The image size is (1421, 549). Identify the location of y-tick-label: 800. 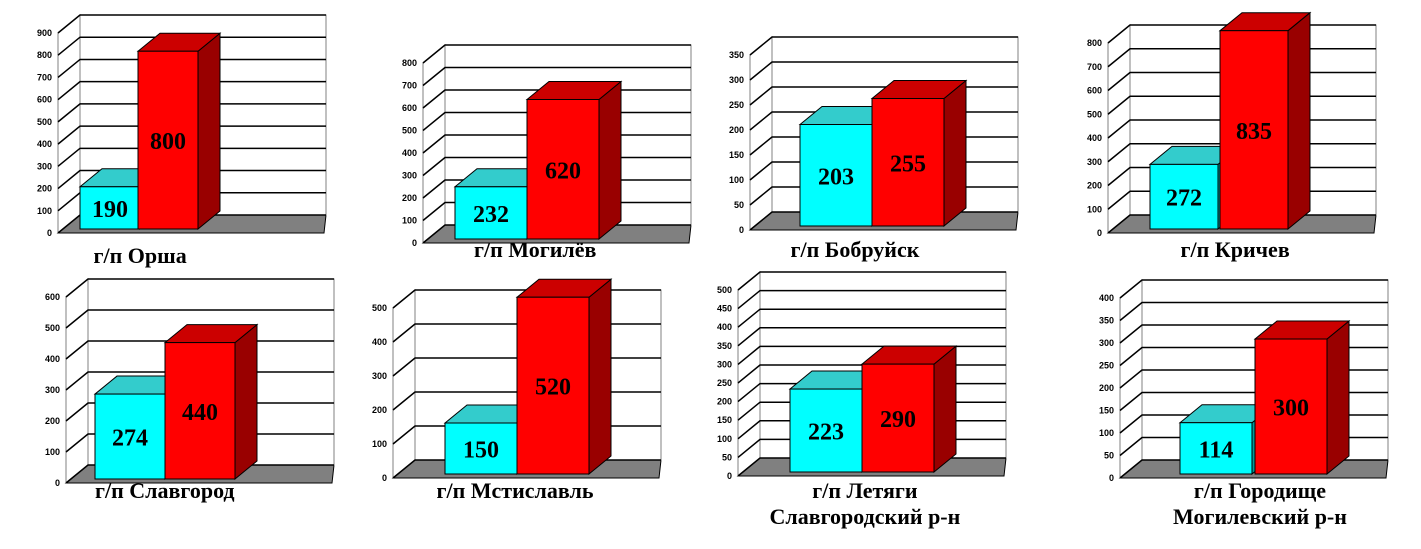
(409, 63).